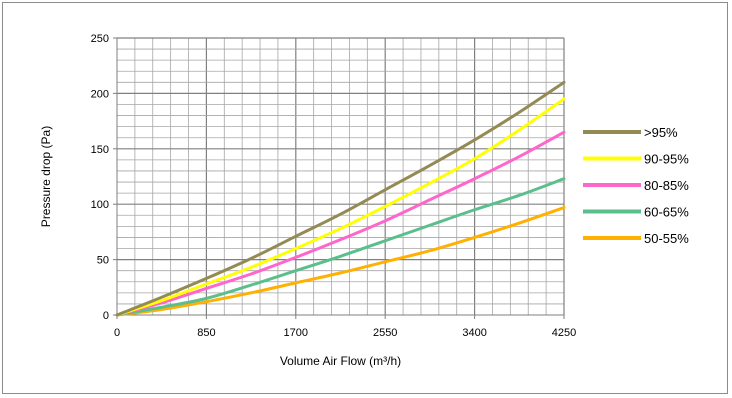  Describe the element at coordinates (636, 185) in the screenshot. I see `legend: >95% 90-95% 80-85% 60-65% 50-55%` at that location.